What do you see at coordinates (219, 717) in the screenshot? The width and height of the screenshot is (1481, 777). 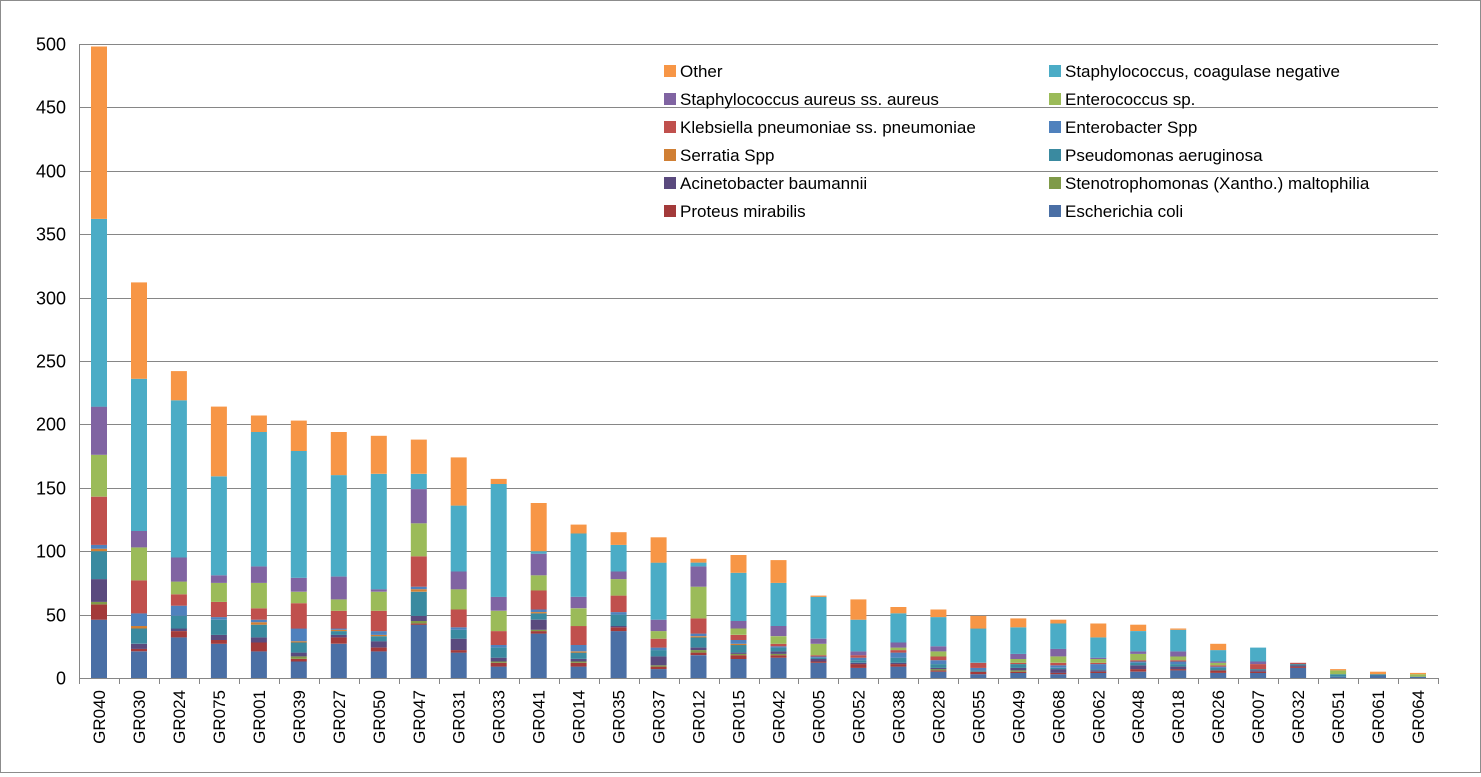 I see `x-tick-label: GR075` at bounding box center [219, 717].